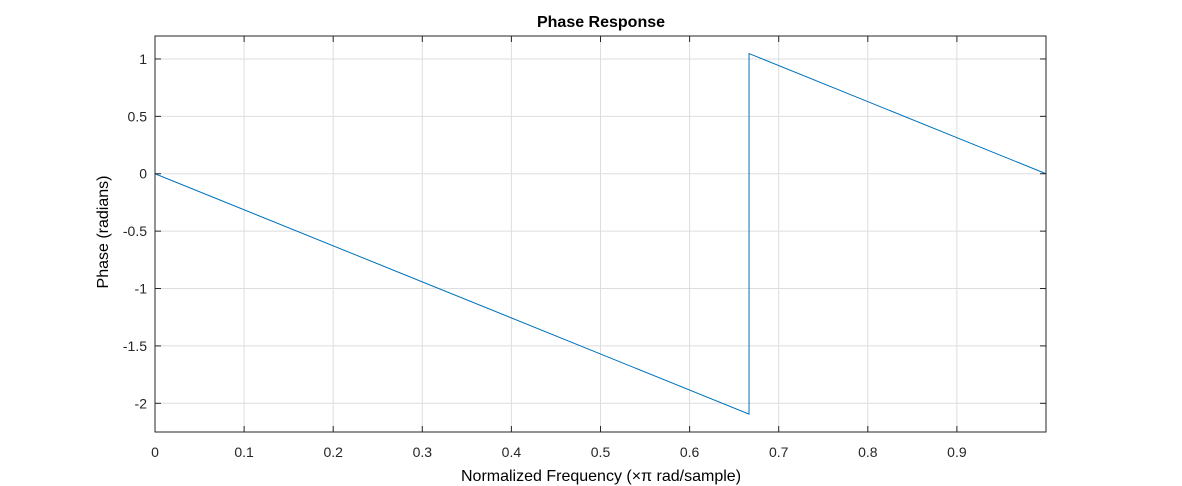 This screenshot has height=486, width=1182. What do you see at coordinates (601, 476) in the screenshot?
I see `x-axis-label: Normalized Frequency (×π rad/sample)` at bounding box center [601, 476].